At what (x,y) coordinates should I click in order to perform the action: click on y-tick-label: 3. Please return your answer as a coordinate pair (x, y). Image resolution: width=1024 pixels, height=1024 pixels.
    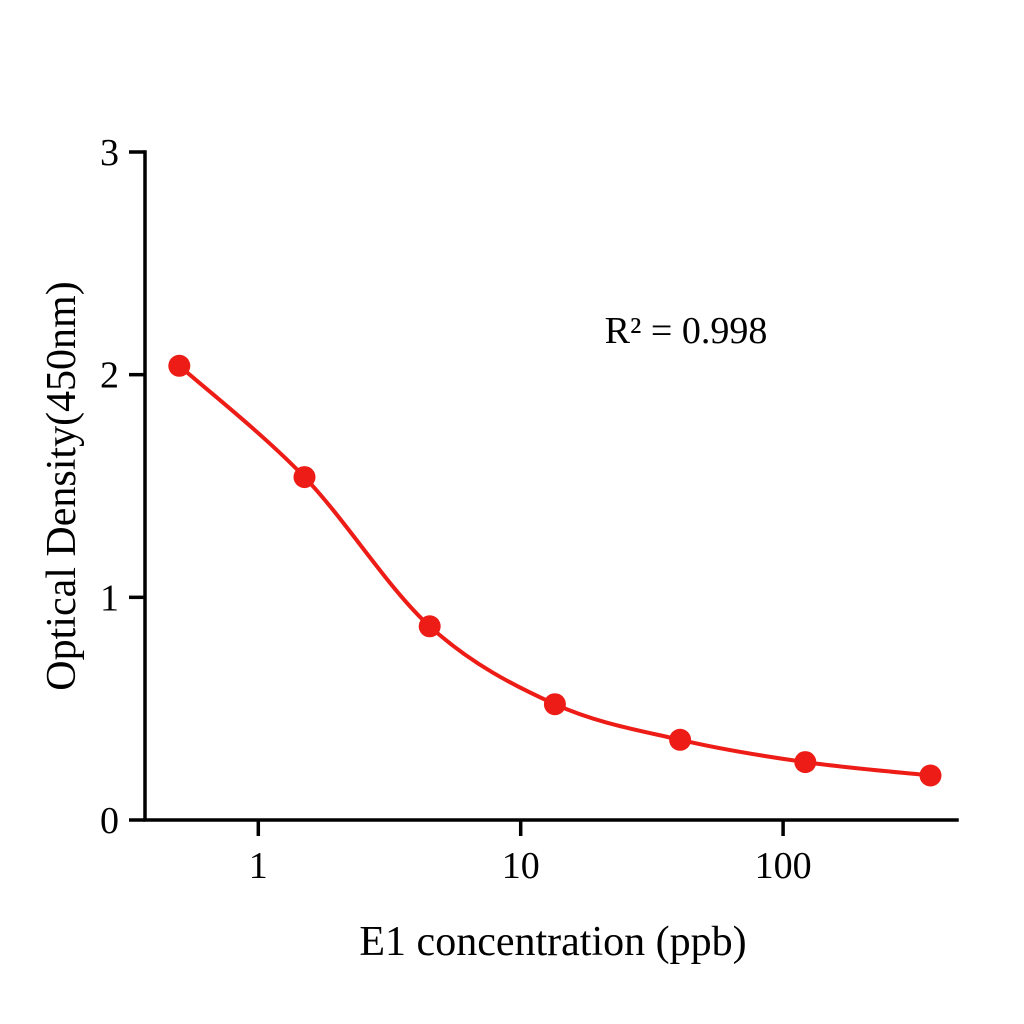
    Looking at the image, I should click on (109, 153).